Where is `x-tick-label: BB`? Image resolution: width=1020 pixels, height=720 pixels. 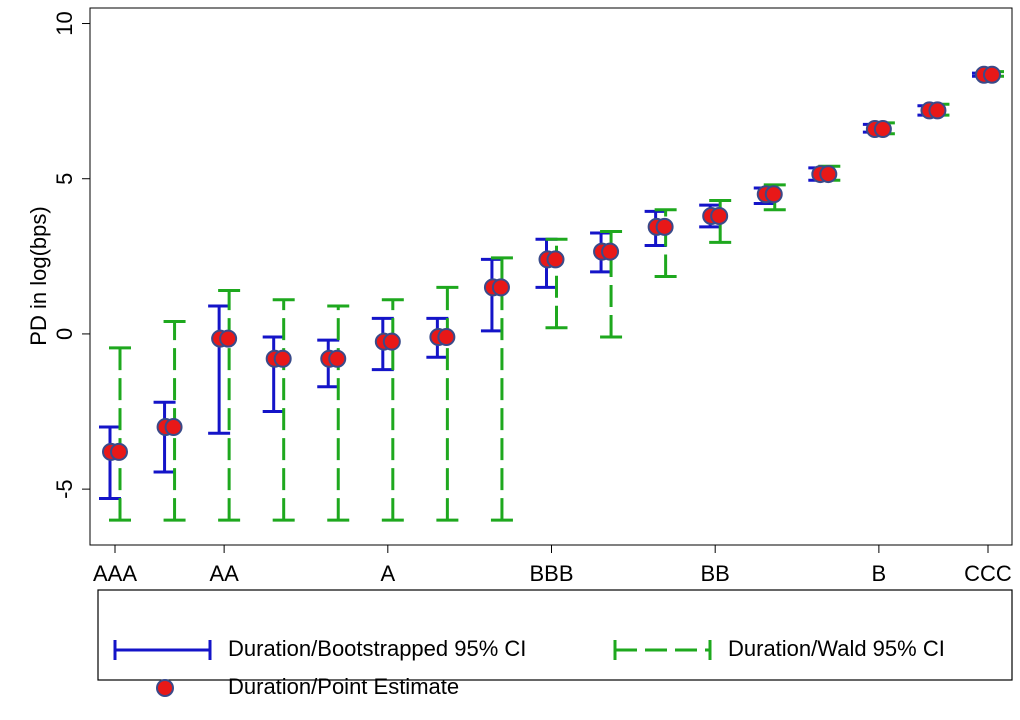 x-tick-label: BB is located at coordinates (715, 573).